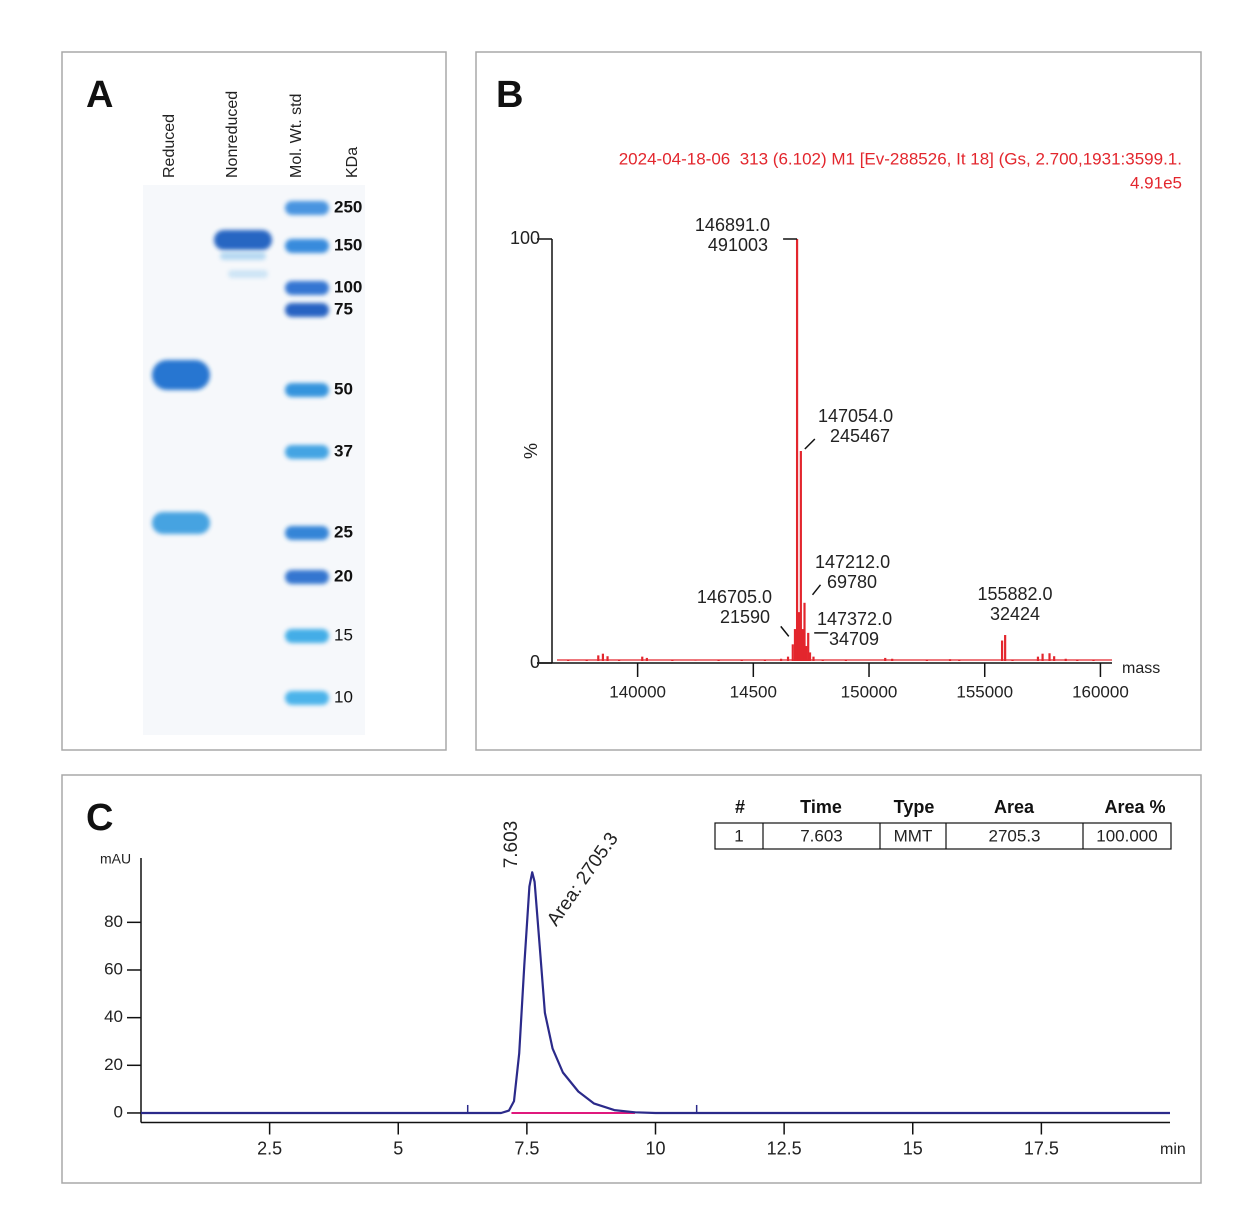 This screenshot has height=1230, width=1250. I want to click on peak-time-label: 7.603, so click(511, 845).